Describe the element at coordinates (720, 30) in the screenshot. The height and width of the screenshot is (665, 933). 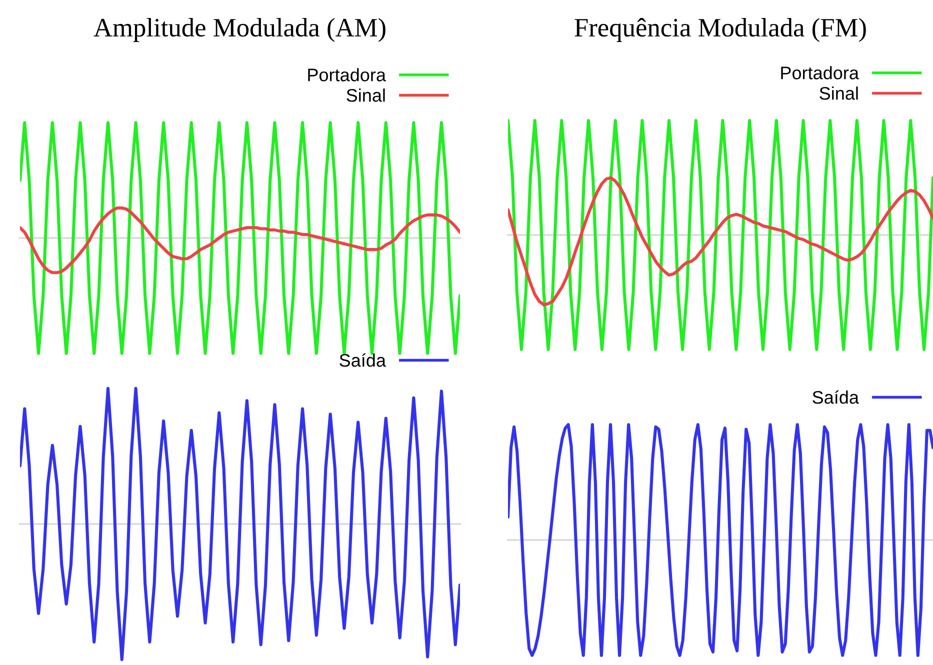
I see `chart-title: Frequência Modulada (FM)` at that location.